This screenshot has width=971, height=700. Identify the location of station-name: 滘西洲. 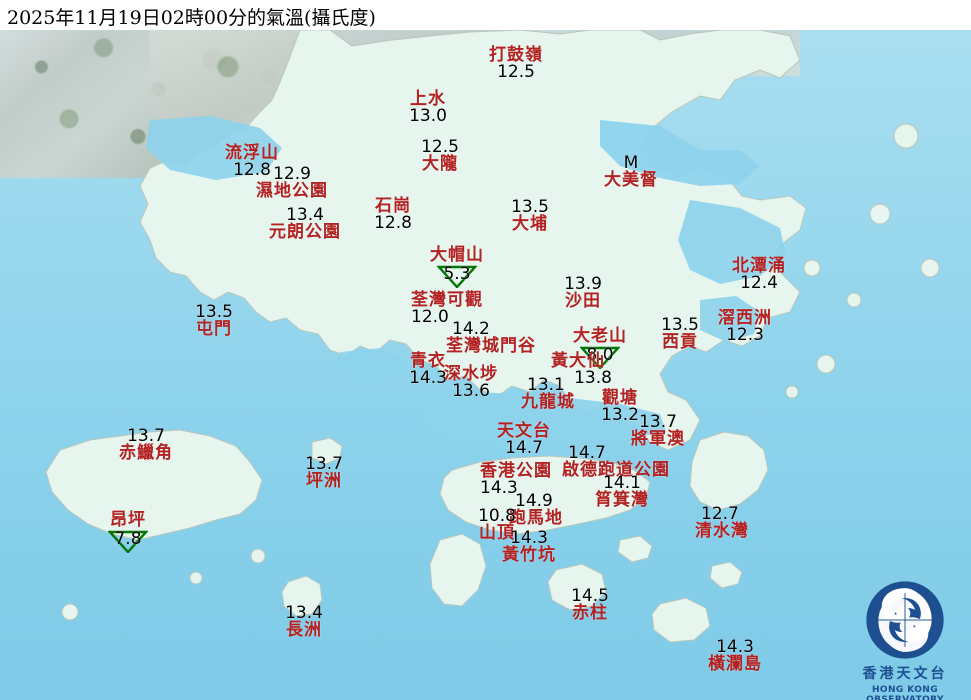
(745, 318).